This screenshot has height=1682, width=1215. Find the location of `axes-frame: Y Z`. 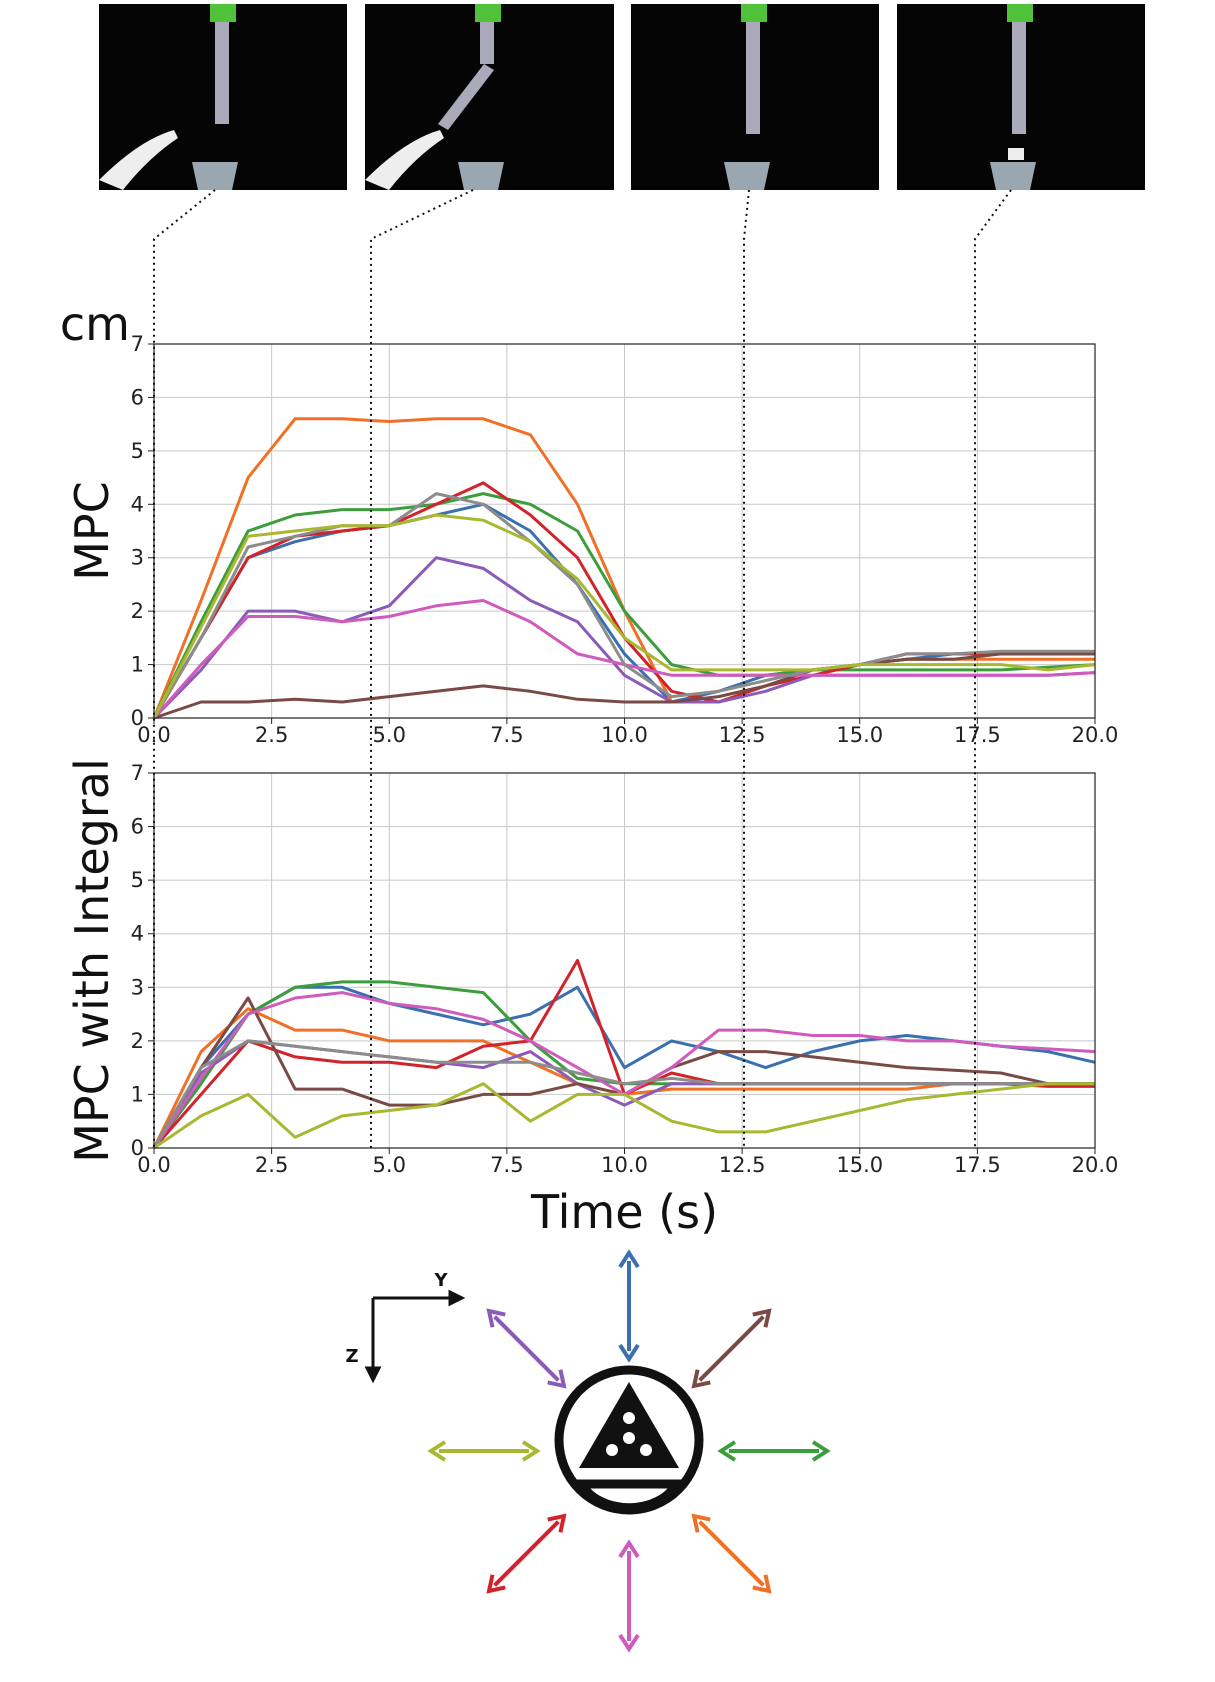

axes-frame: Y Z is located at coordinates (405, 1327).